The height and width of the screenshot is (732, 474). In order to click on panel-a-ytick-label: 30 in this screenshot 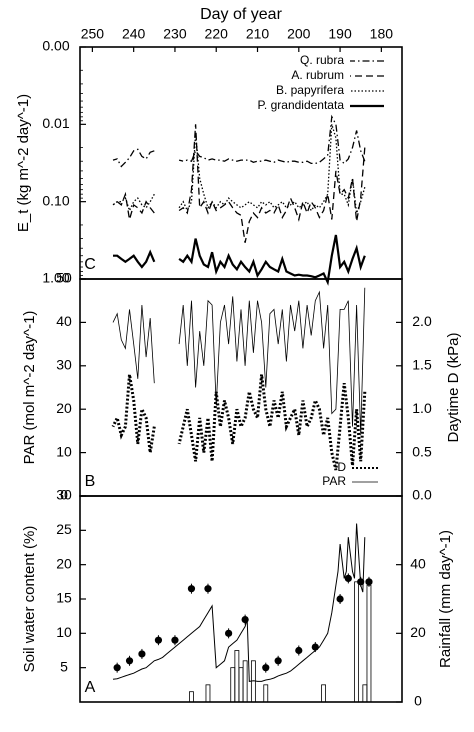, I will do `click(64, 495)`.